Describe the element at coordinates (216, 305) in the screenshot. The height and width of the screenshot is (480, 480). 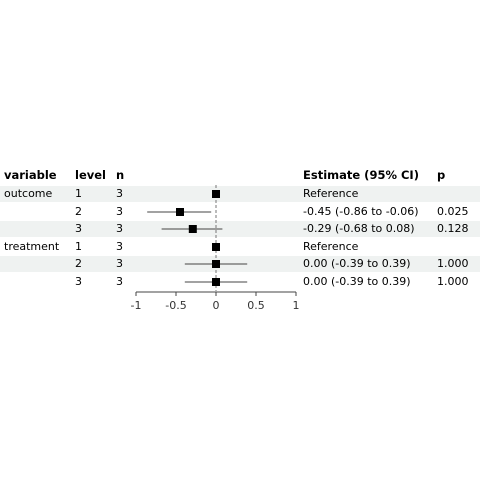
I see `x-tick-label: 0` at that location.